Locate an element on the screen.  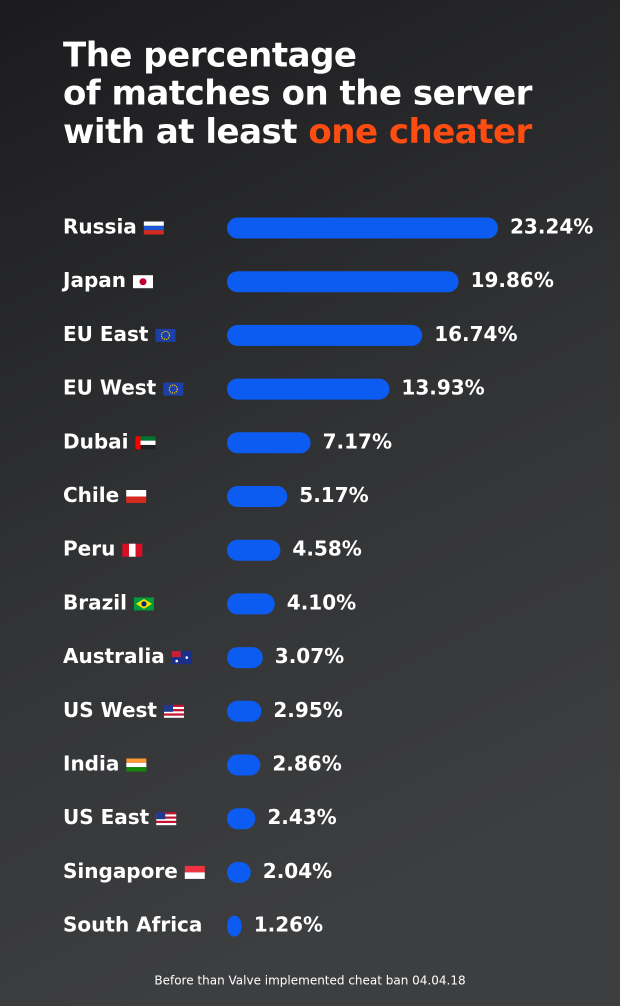
value-label: 4.10% is located at coordinates (321, 602).